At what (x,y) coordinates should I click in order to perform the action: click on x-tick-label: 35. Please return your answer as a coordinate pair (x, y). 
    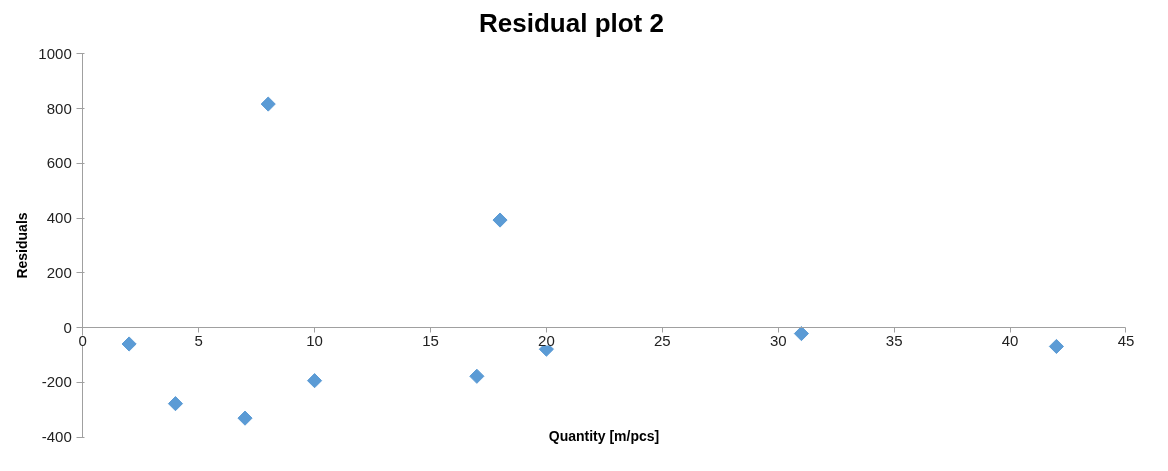
    Looking at the image, I should click on (894, 340).